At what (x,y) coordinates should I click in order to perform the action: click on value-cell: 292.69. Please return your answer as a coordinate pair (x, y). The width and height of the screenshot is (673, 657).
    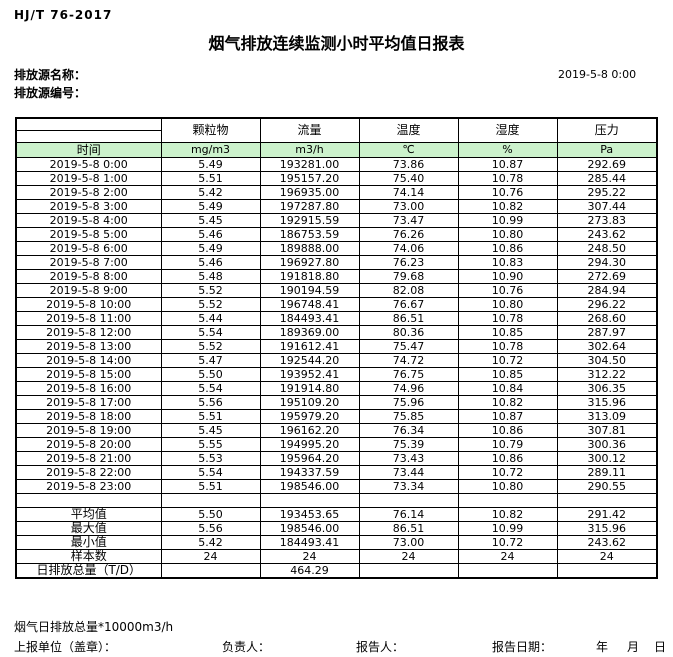
    Looking at the image, I should click on (607, 164).